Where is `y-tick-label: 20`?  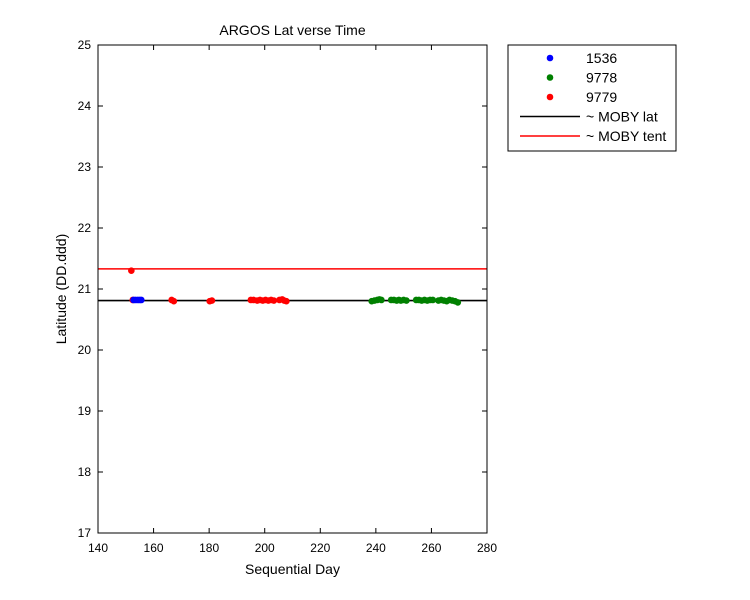 y-tick-label: 20 is located at coordinates (85, 350).